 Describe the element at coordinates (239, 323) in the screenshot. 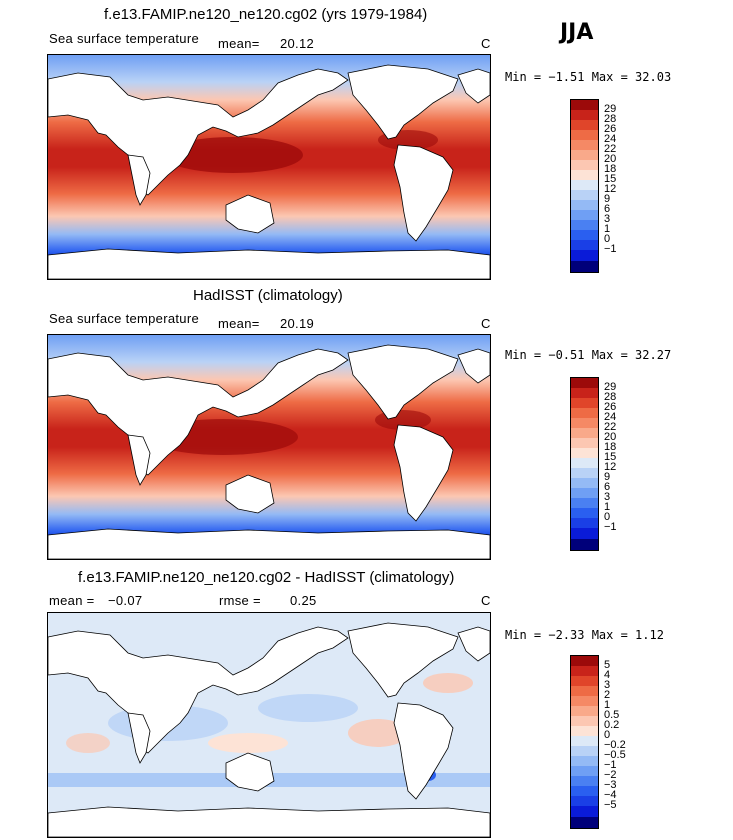

I see `panel2-mean-label: mean=` at that location.